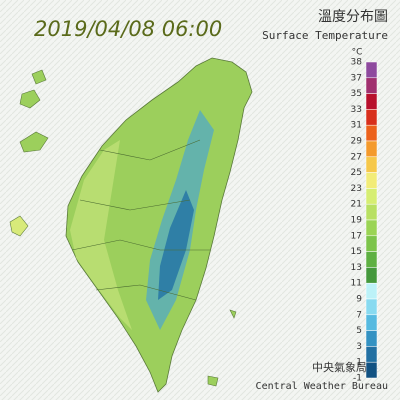 Image resolution: width=400 pixels, height=400 pixels. I want to click on scale-label: 9, so click(359, 300).